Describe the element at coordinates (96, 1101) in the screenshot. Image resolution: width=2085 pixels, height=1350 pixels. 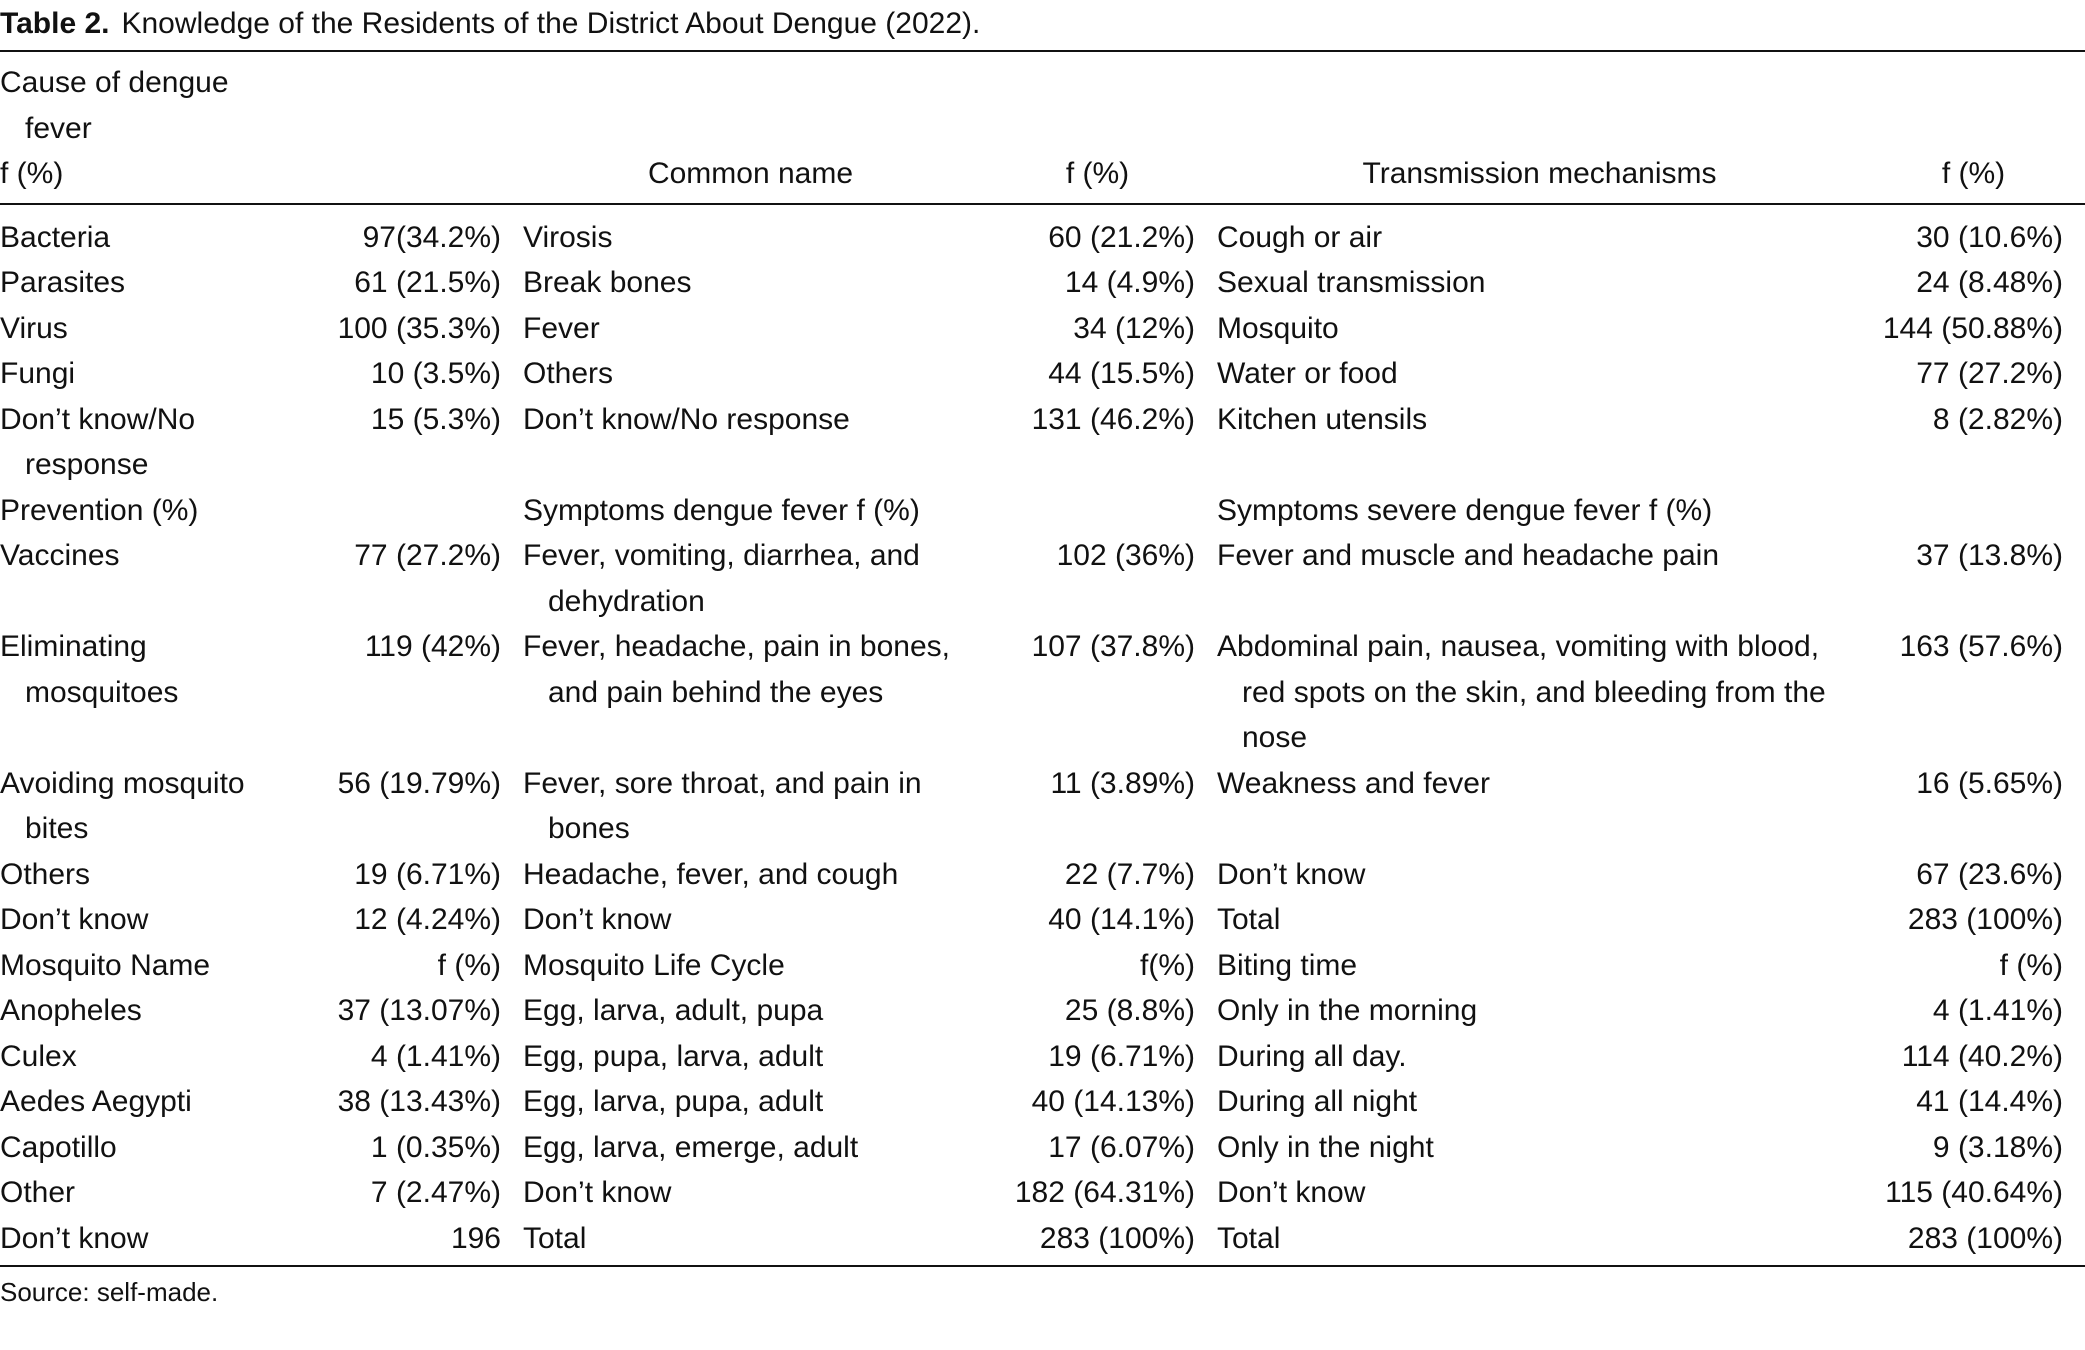
I see `cell: Aedes Aegypti` at that location.